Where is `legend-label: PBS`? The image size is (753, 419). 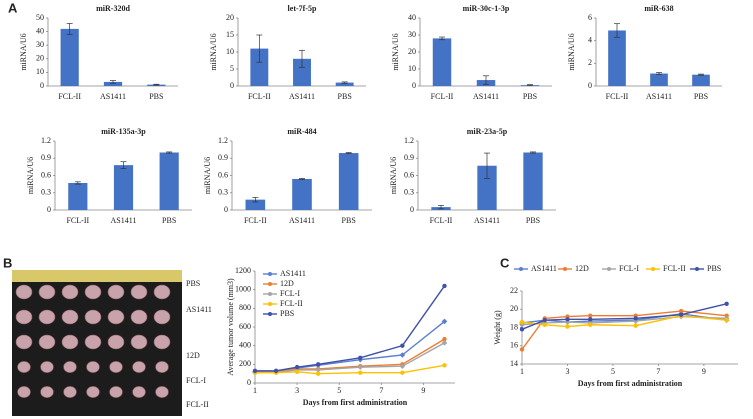 legend-label: PBS is located at coordinates (287, 313).